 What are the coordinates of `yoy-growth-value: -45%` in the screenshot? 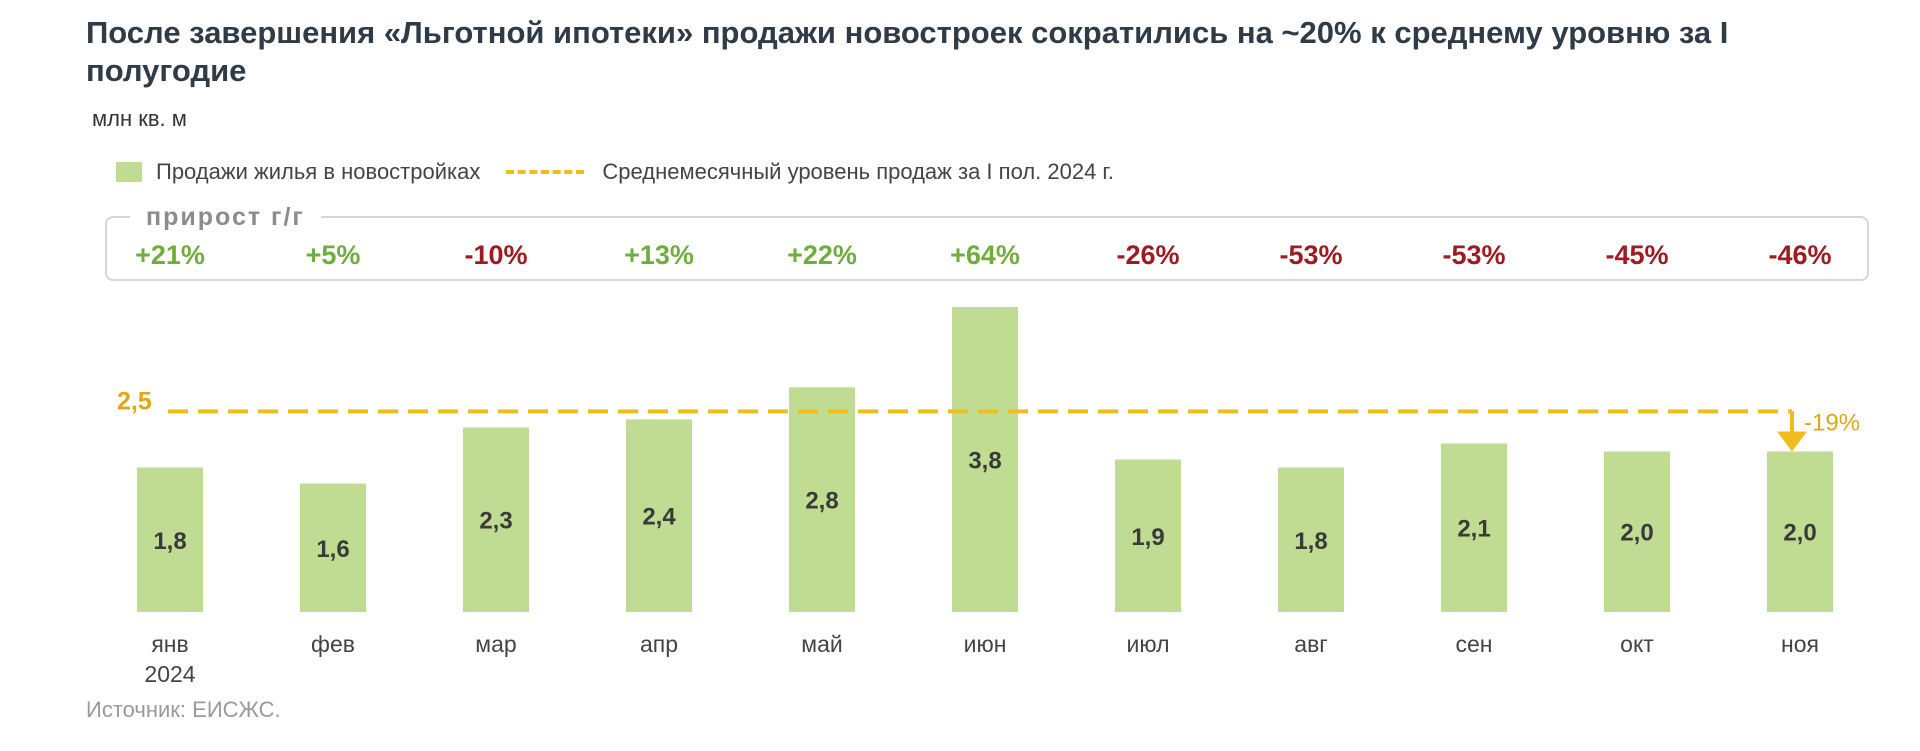 It's located at (1636, 255).